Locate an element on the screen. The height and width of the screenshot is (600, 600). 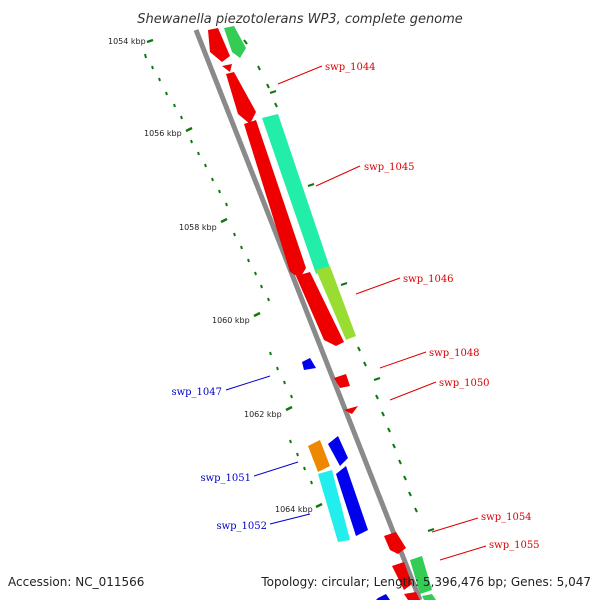
scale-label: 1060 kbp is located at coordinates (231, 320).